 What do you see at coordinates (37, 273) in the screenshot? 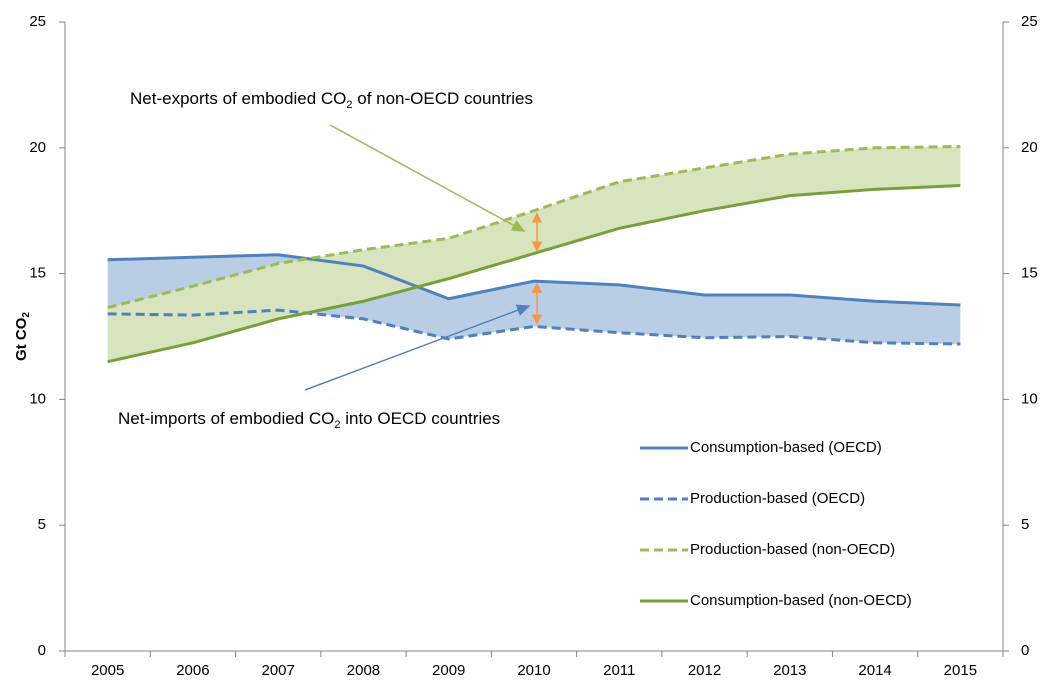
I see `y-tick-label: 15` at bounding box center [37, 273].